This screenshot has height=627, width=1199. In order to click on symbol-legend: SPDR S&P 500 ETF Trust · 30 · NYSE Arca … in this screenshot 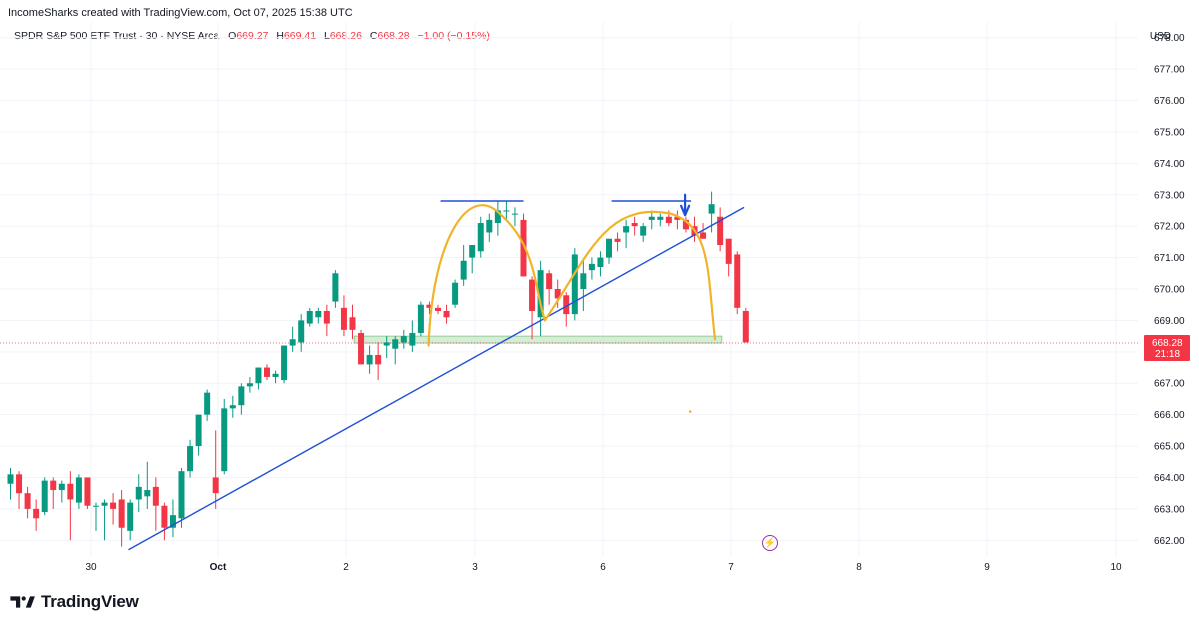, I will do `click(254, 36)`.